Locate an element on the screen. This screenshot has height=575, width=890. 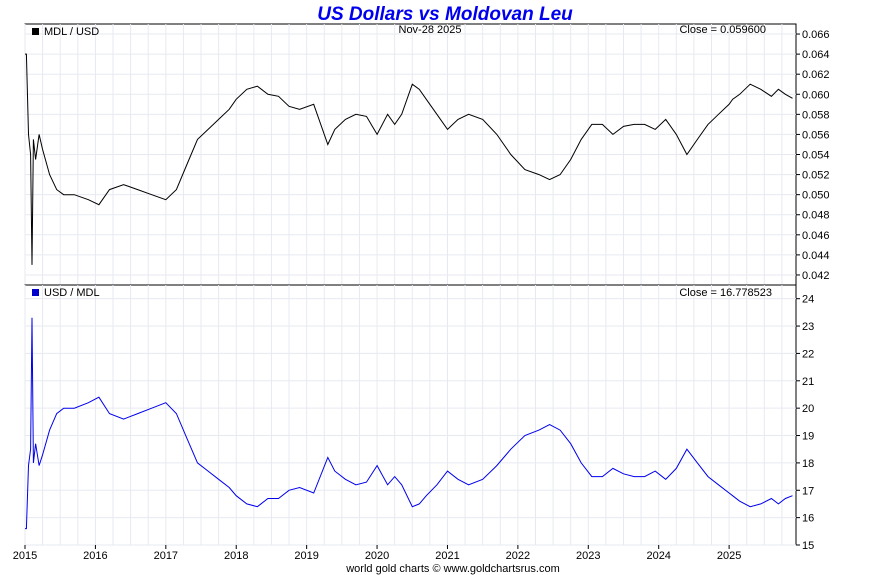
y-tick-label: 22 is located at coordinates (808, 354).